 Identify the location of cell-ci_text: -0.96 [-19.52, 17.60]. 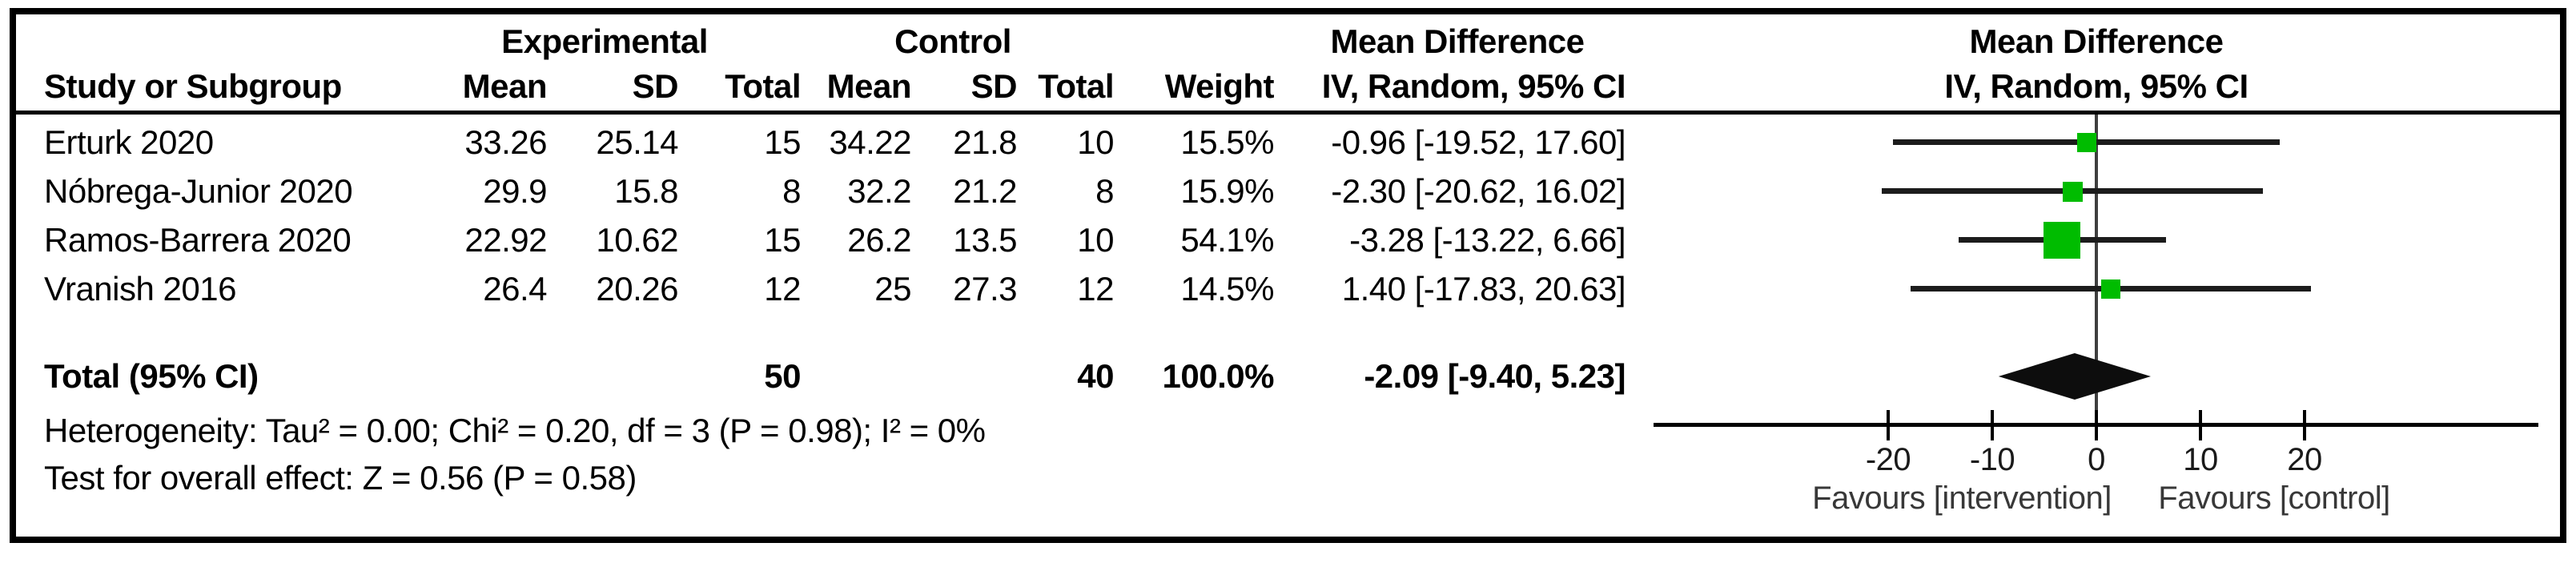
(1478, 142).